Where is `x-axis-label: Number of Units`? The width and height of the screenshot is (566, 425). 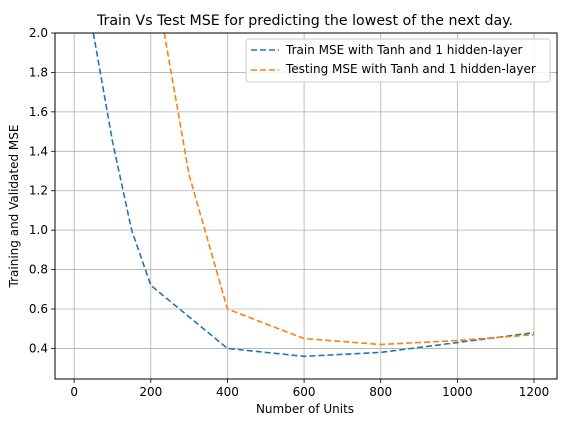
x-axis-label: Number of Units is located at coordinates (305, 409).